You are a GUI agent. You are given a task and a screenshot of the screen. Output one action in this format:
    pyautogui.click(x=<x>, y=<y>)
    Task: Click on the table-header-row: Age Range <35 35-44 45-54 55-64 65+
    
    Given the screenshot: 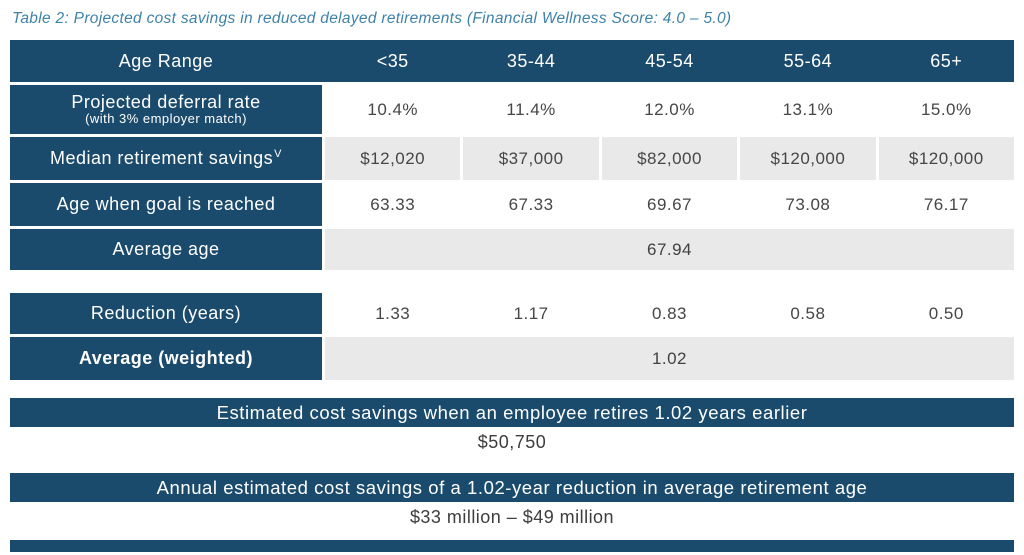 What is the action you would take?
    pyautogui.click(x=512, y=61)
    